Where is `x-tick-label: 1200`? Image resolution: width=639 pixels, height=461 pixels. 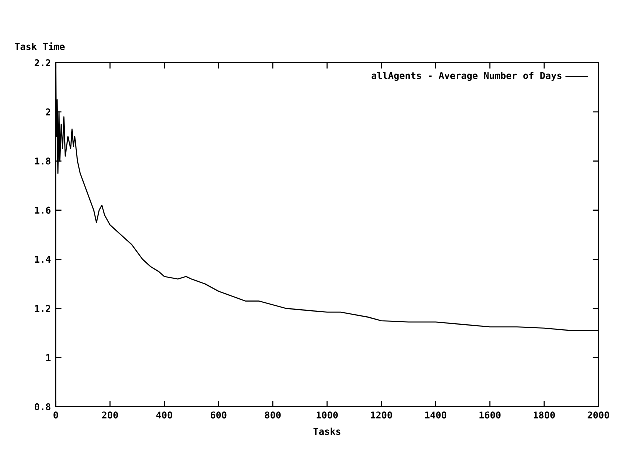
x-tick-label: 1200 is located at coordinates (381, 415).